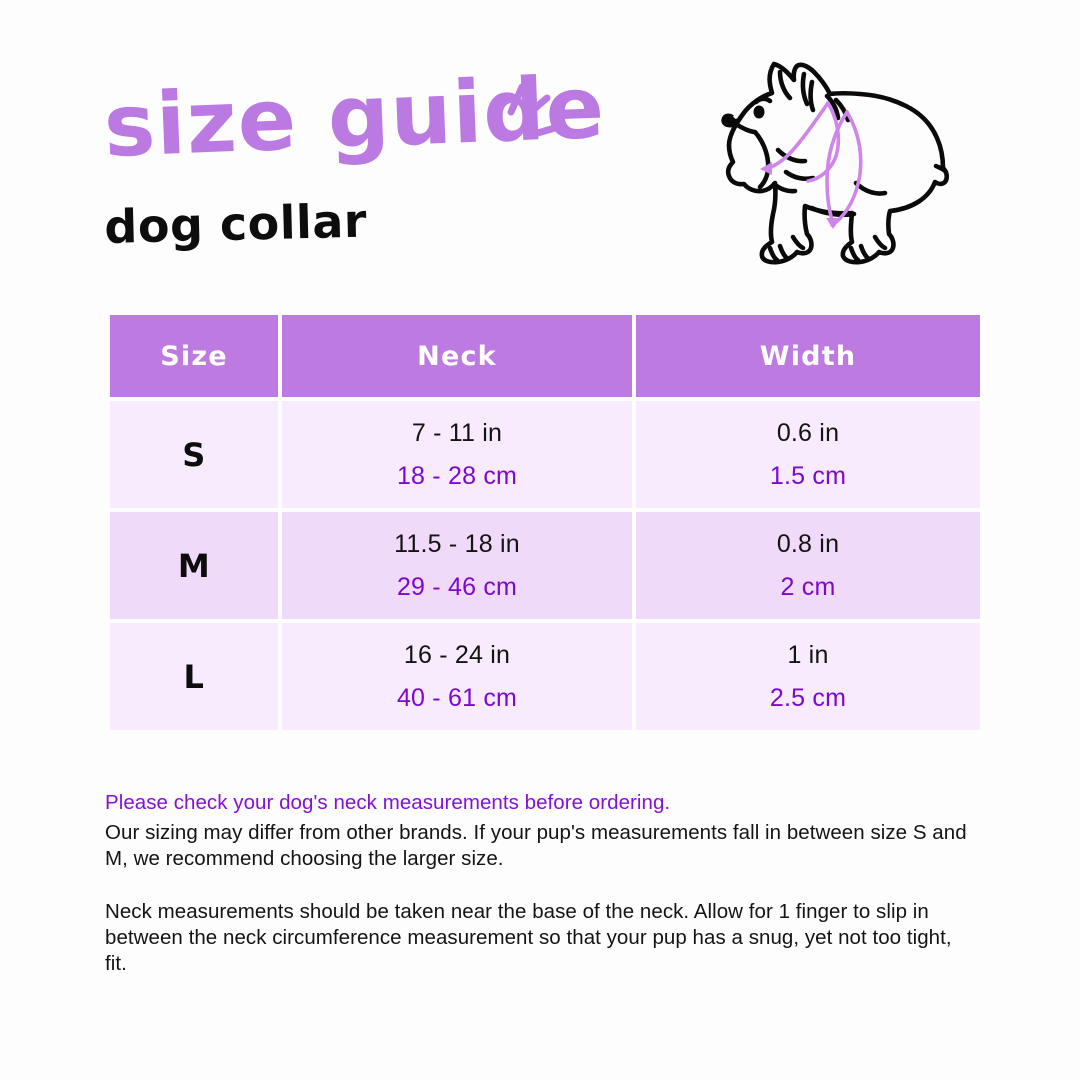 The image size is (1080, 1080). Describe the element at coordinates (835, 163) in the screenshot. I see `french-bulldog-illustration` at that location.